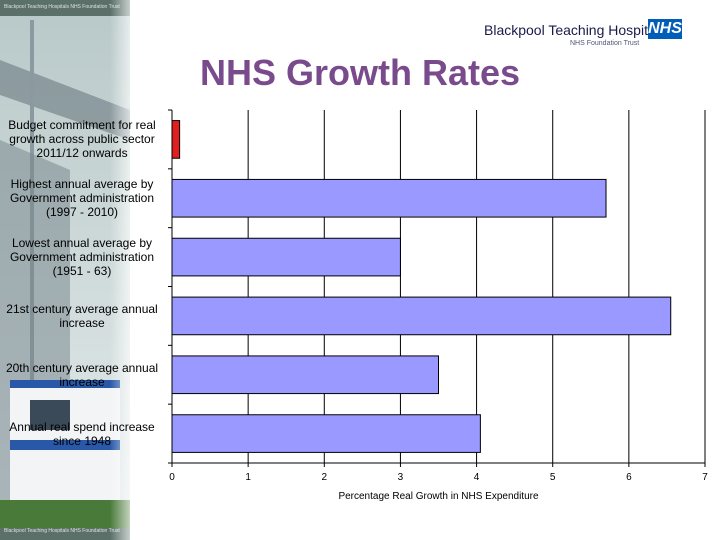 The width and height of the screenshot is (720, 540). Describe the element at coordinates (82, 315) in the screenshot. I see `category-label: 21st century average annual increase` at that location.